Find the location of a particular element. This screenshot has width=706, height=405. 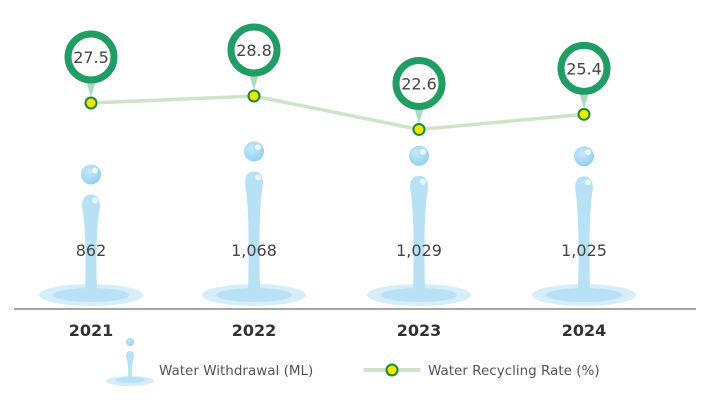

legend-item-recycling: Water Recycling Rate (%) is located at coordinates (482, 371).